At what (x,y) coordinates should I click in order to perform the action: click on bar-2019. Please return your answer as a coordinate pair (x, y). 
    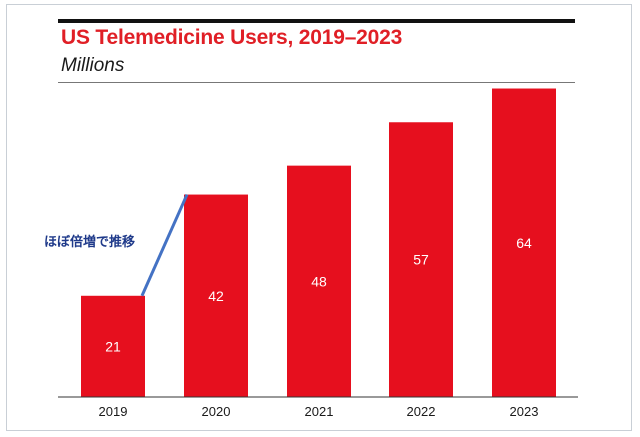
    Looking at the image, I should click on (113, 346).